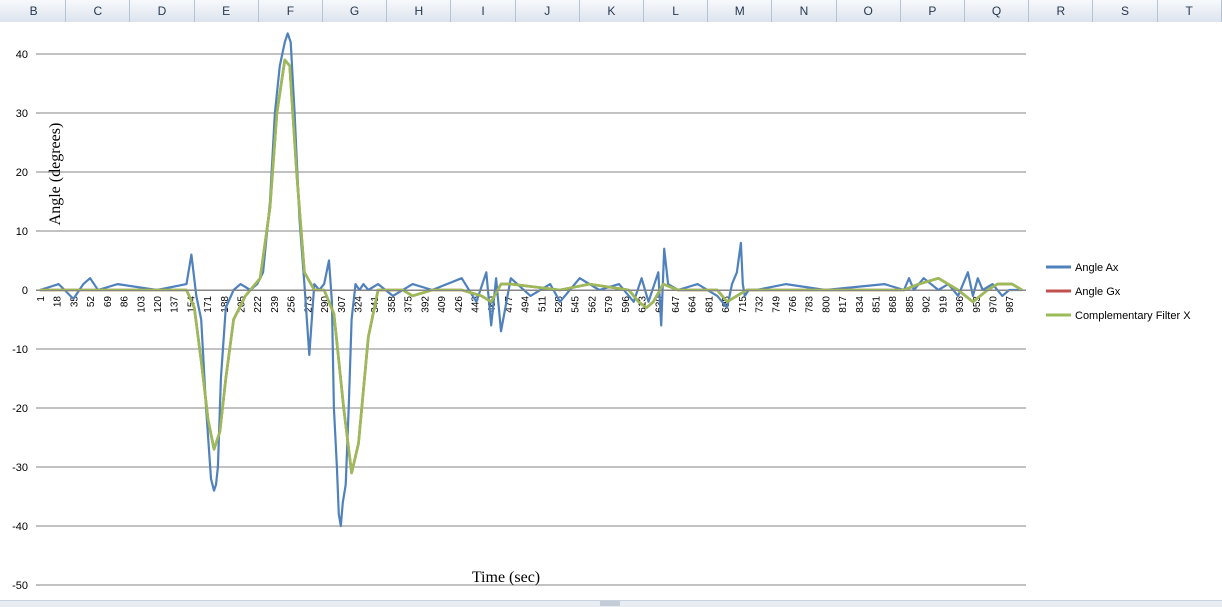 This screenshot has width=1222, height=607. I want to click on x-tick-label: 664, so click(693, 304).